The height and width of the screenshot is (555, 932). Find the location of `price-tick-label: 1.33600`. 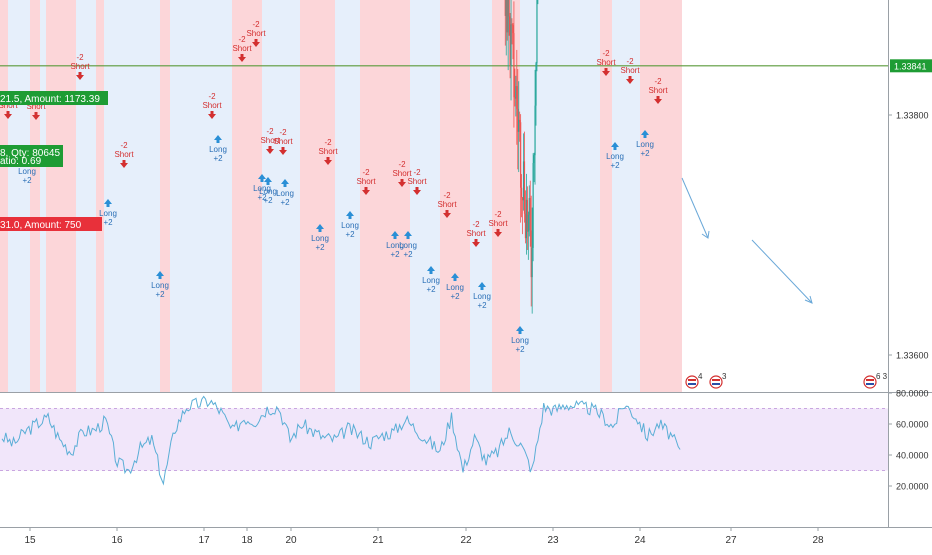

price-tick-label: 1.33600 is located at coordinates (912, 356).